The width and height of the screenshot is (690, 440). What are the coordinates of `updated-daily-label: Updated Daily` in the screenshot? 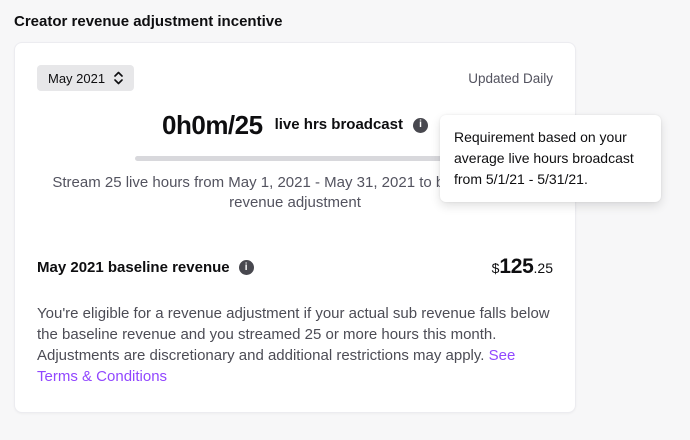 It's located at (510, 78).